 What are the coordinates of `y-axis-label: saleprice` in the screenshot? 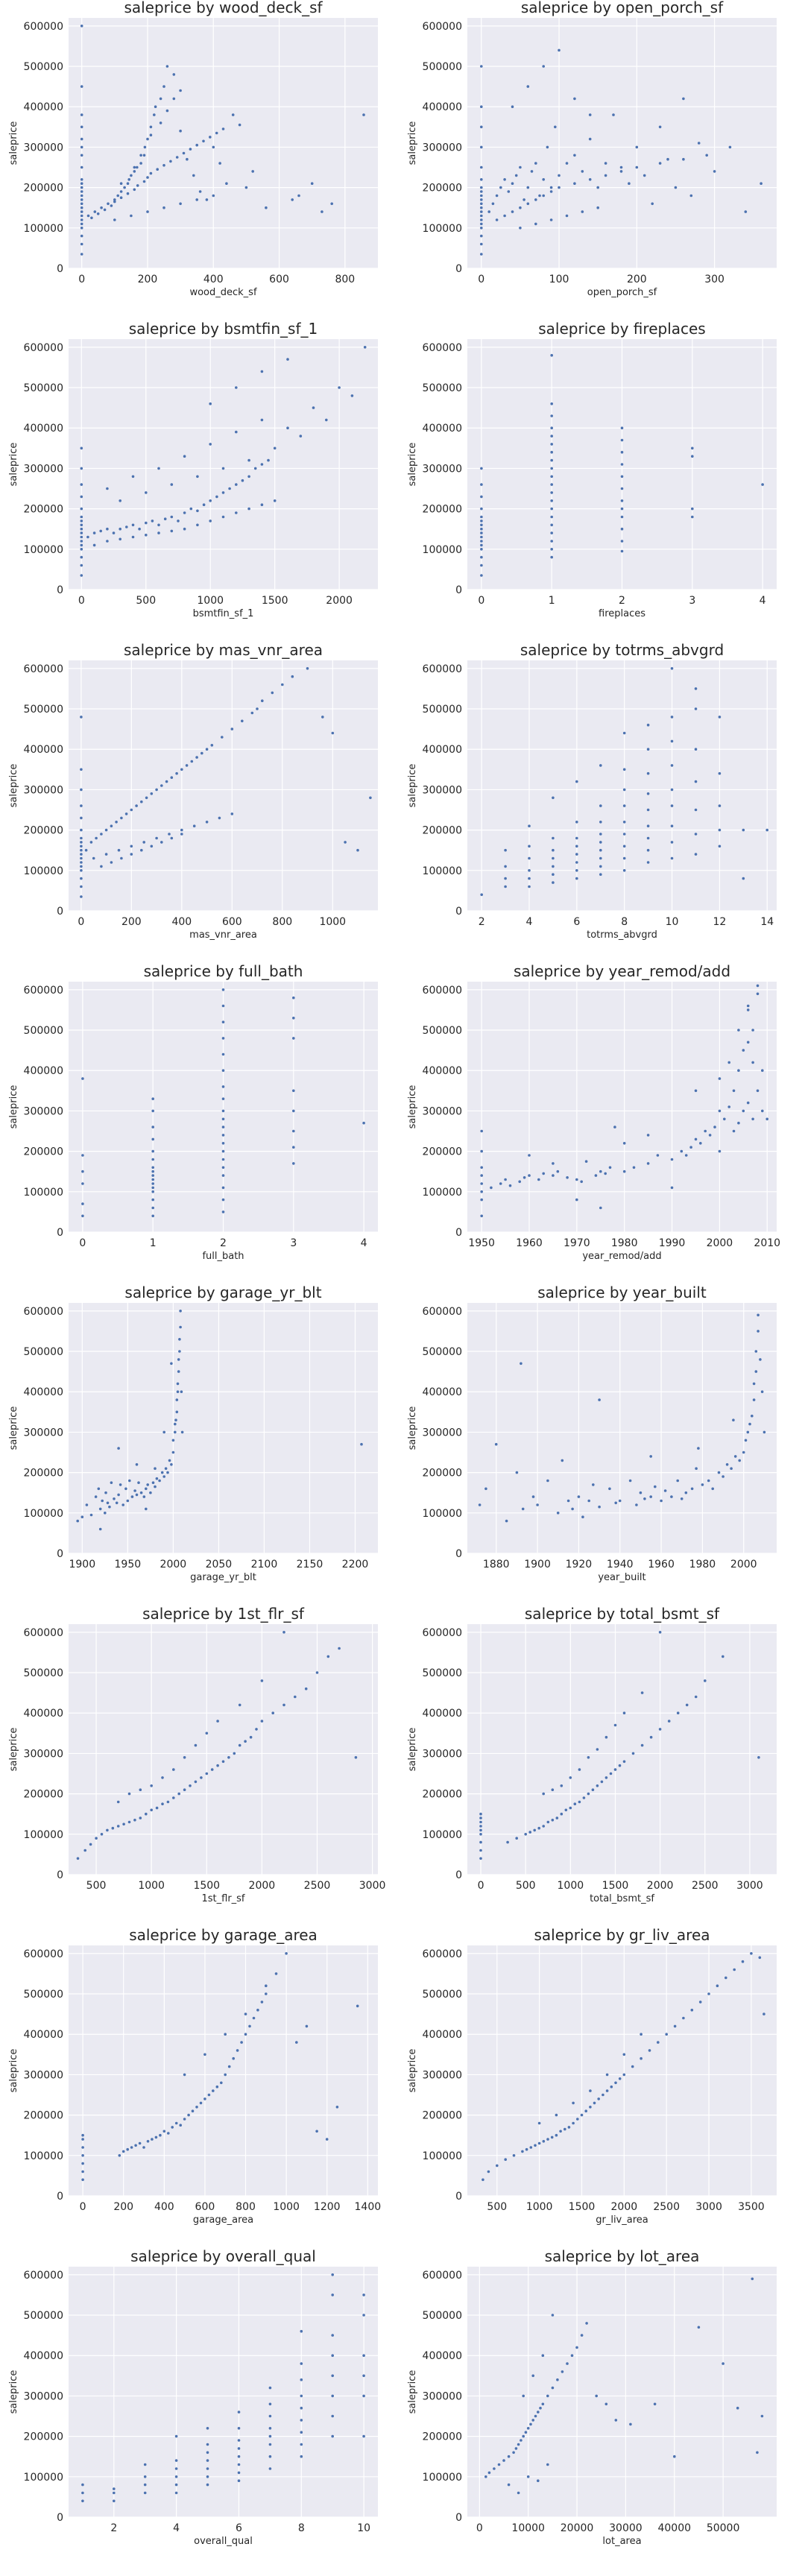 It's located at (412, 465).